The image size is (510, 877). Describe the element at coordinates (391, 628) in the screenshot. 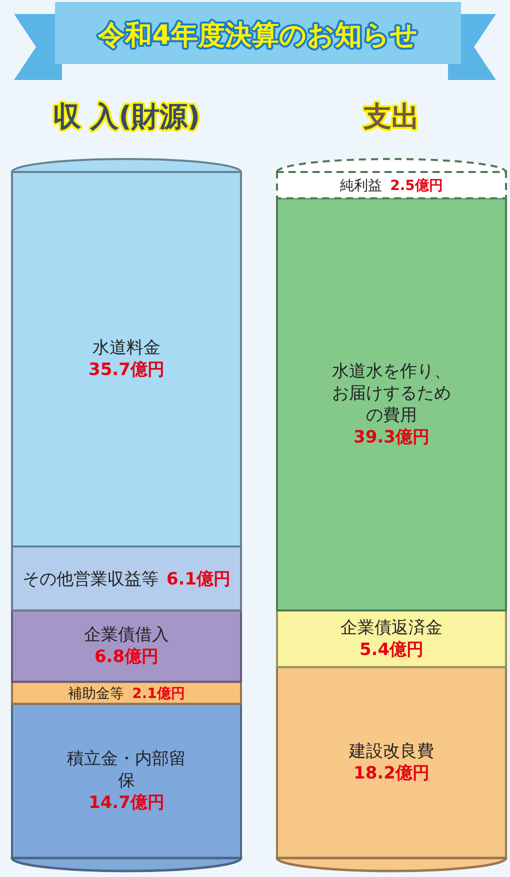

I see `series-label: 企業債返済金` at that location.